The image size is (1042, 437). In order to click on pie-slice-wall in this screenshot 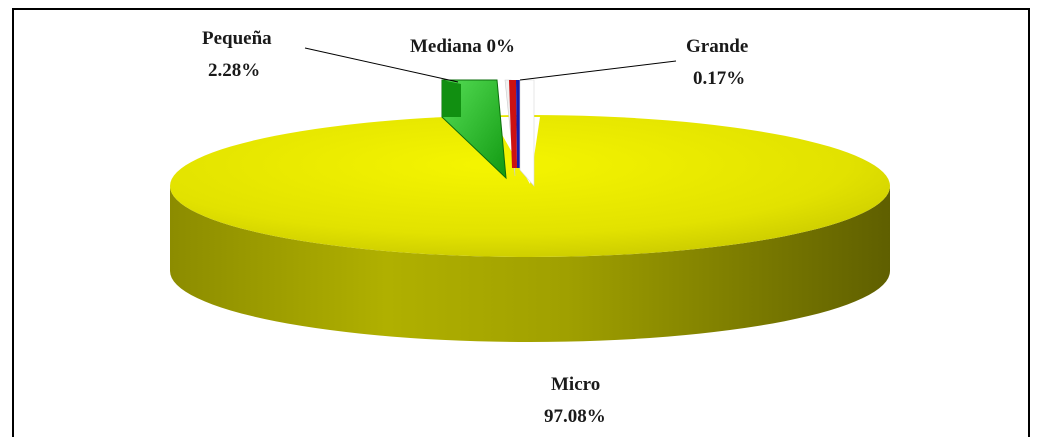, I will do `click(527, 133)`.